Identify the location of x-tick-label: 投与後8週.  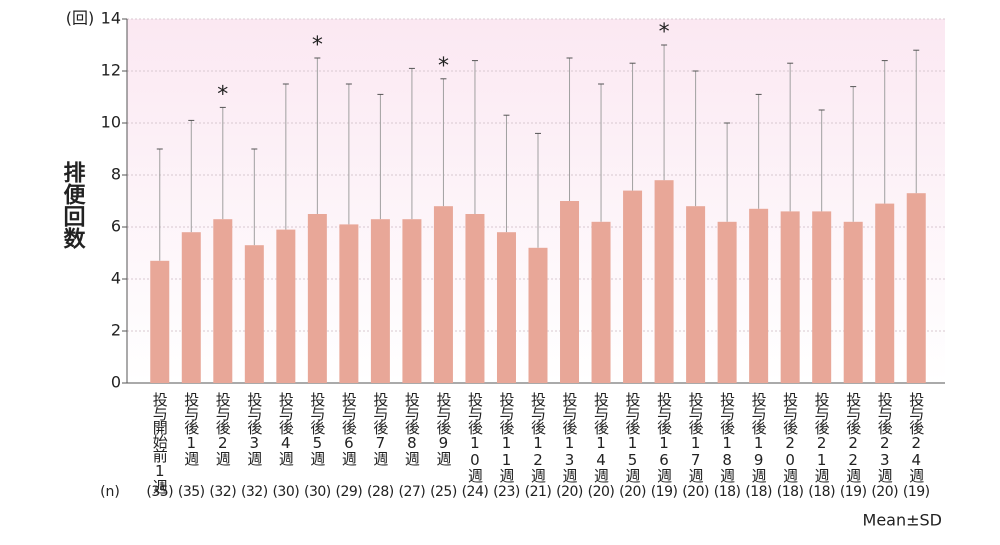
(412, 429).